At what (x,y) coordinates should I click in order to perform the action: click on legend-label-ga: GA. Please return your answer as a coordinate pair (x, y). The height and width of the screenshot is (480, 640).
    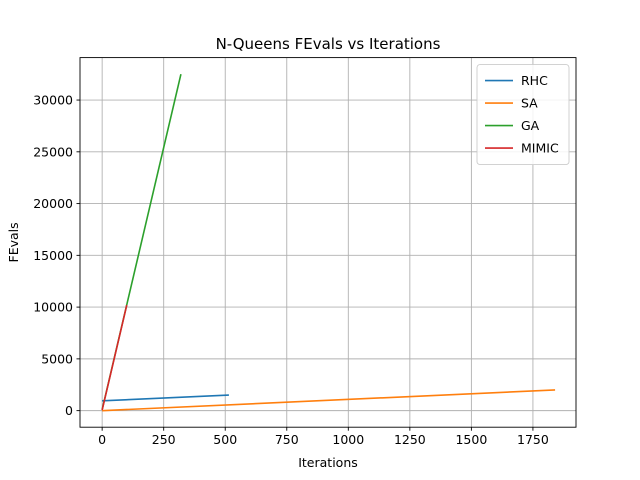
    Looking at the image, I should click on (530, 125).